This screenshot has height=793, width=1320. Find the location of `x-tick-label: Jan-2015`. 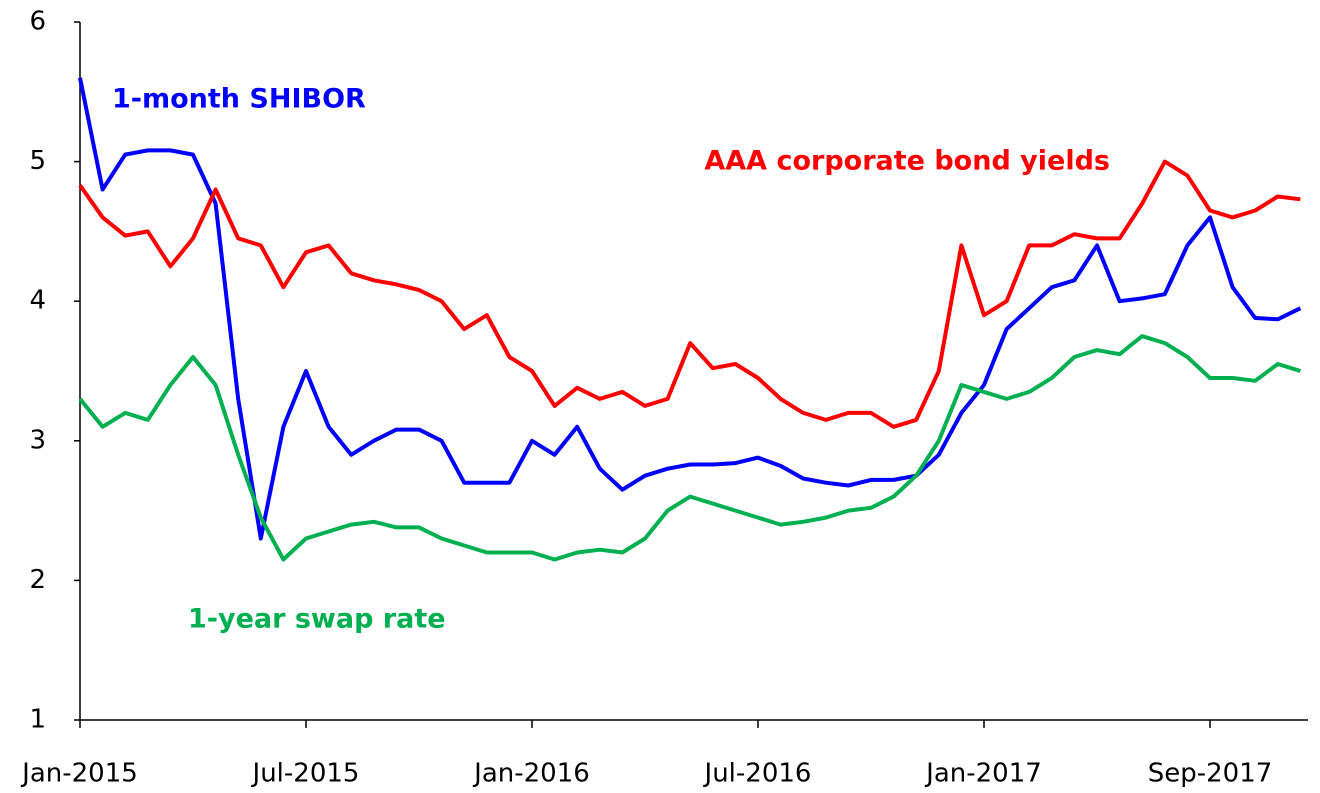

x-tick-label: Jan-2015 is located at coordinates (79, 774).